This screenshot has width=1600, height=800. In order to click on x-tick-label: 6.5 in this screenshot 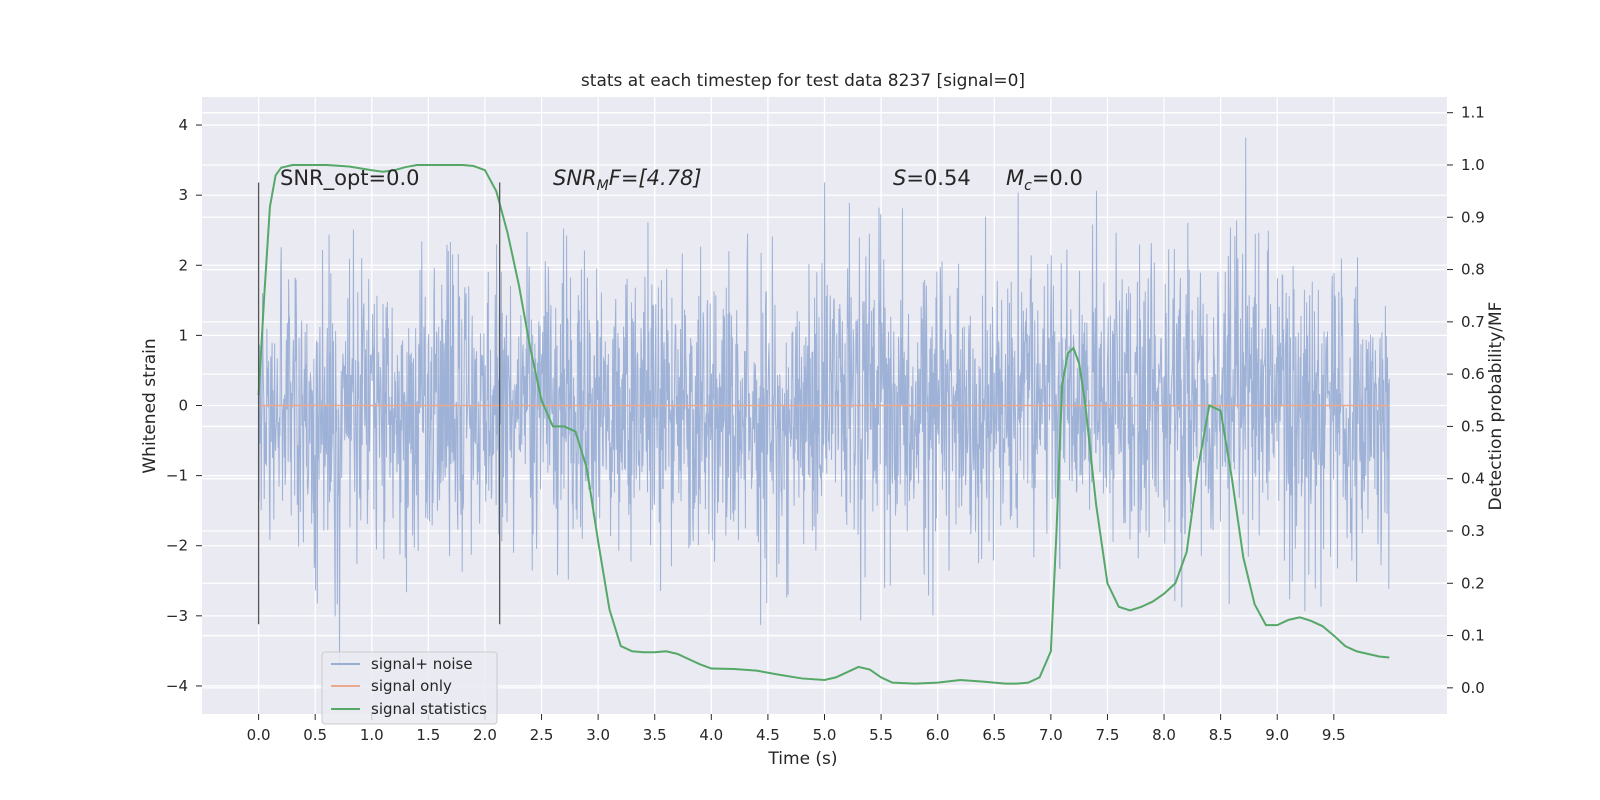, I will do `click(994, 735)`.